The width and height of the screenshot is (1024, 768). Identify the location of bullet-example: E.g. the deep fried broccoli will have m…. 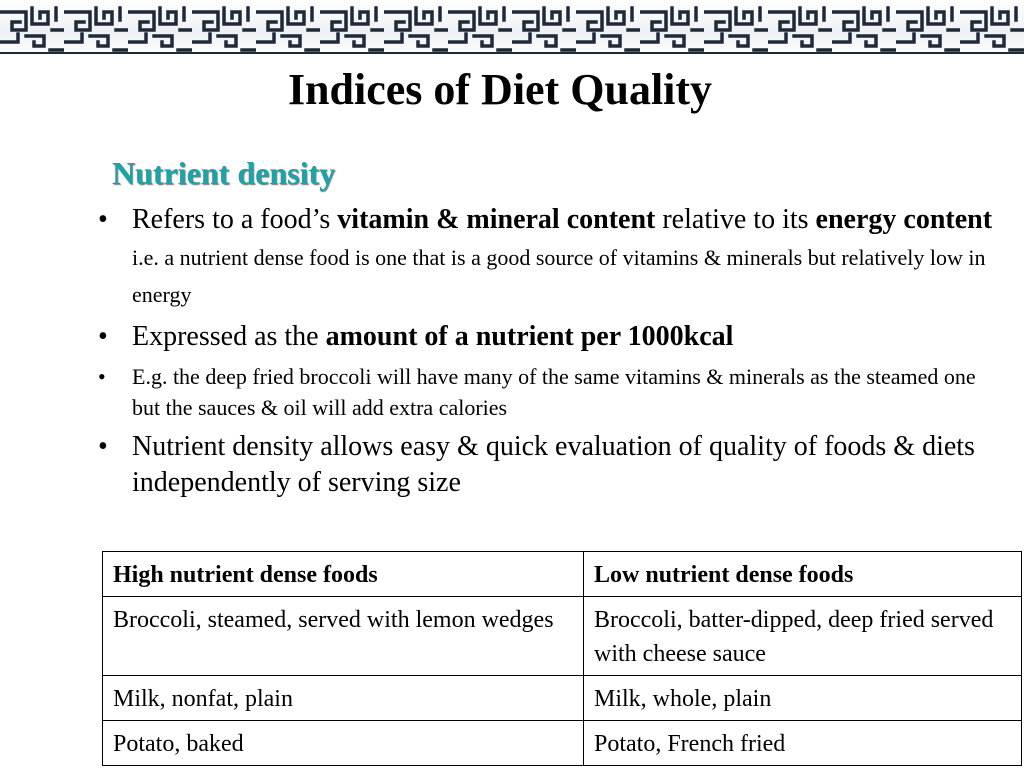
(549, 392).